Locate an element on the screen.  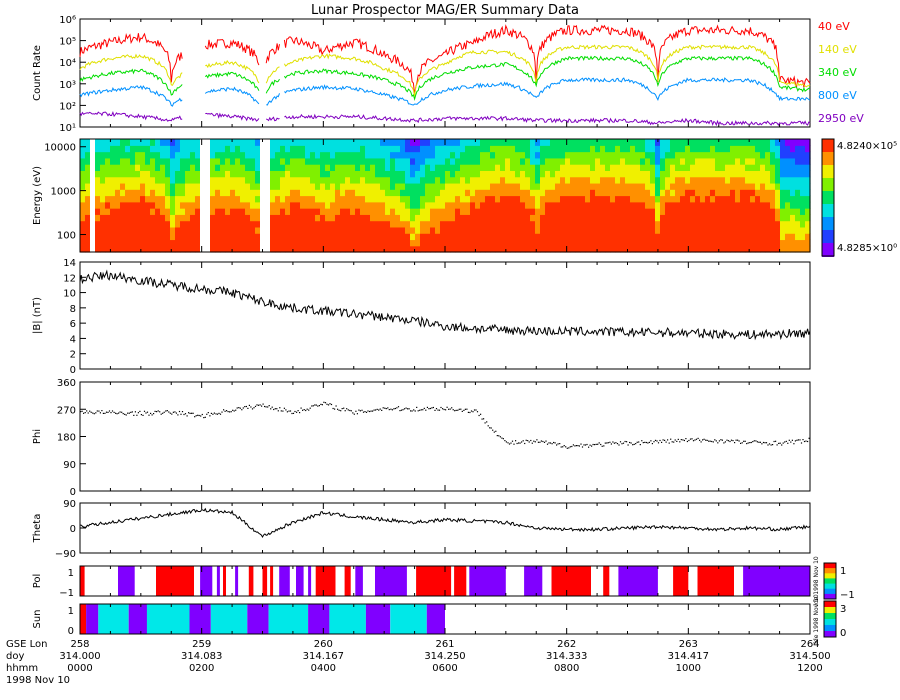
sun-ytick-label-top: 1 is located at coordinates (71, 611).